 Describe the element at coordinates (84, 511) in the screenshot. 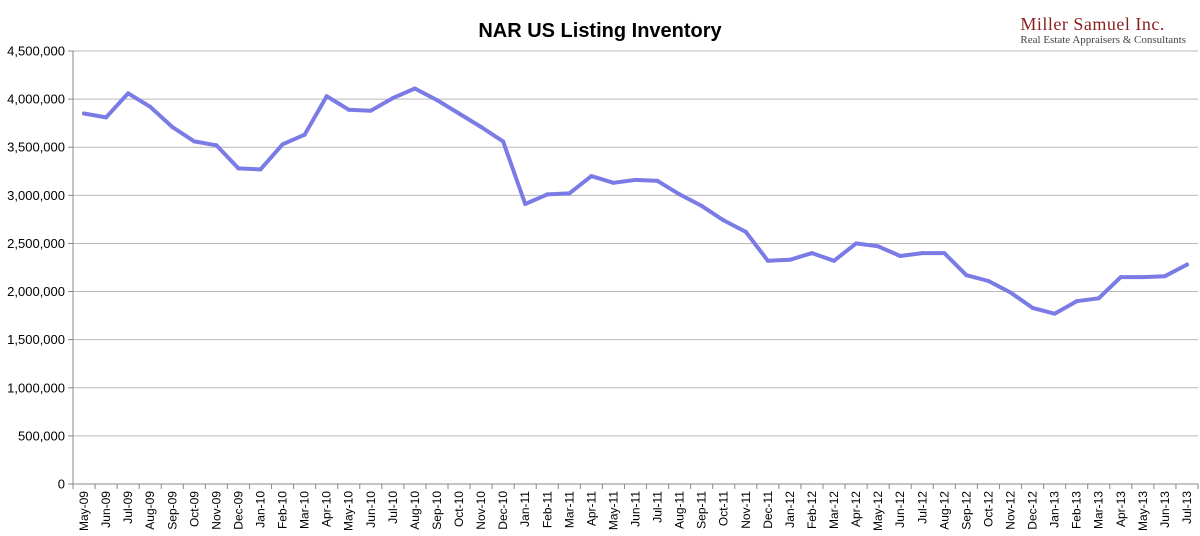

I see `x-tick-label: May-09` at that location.